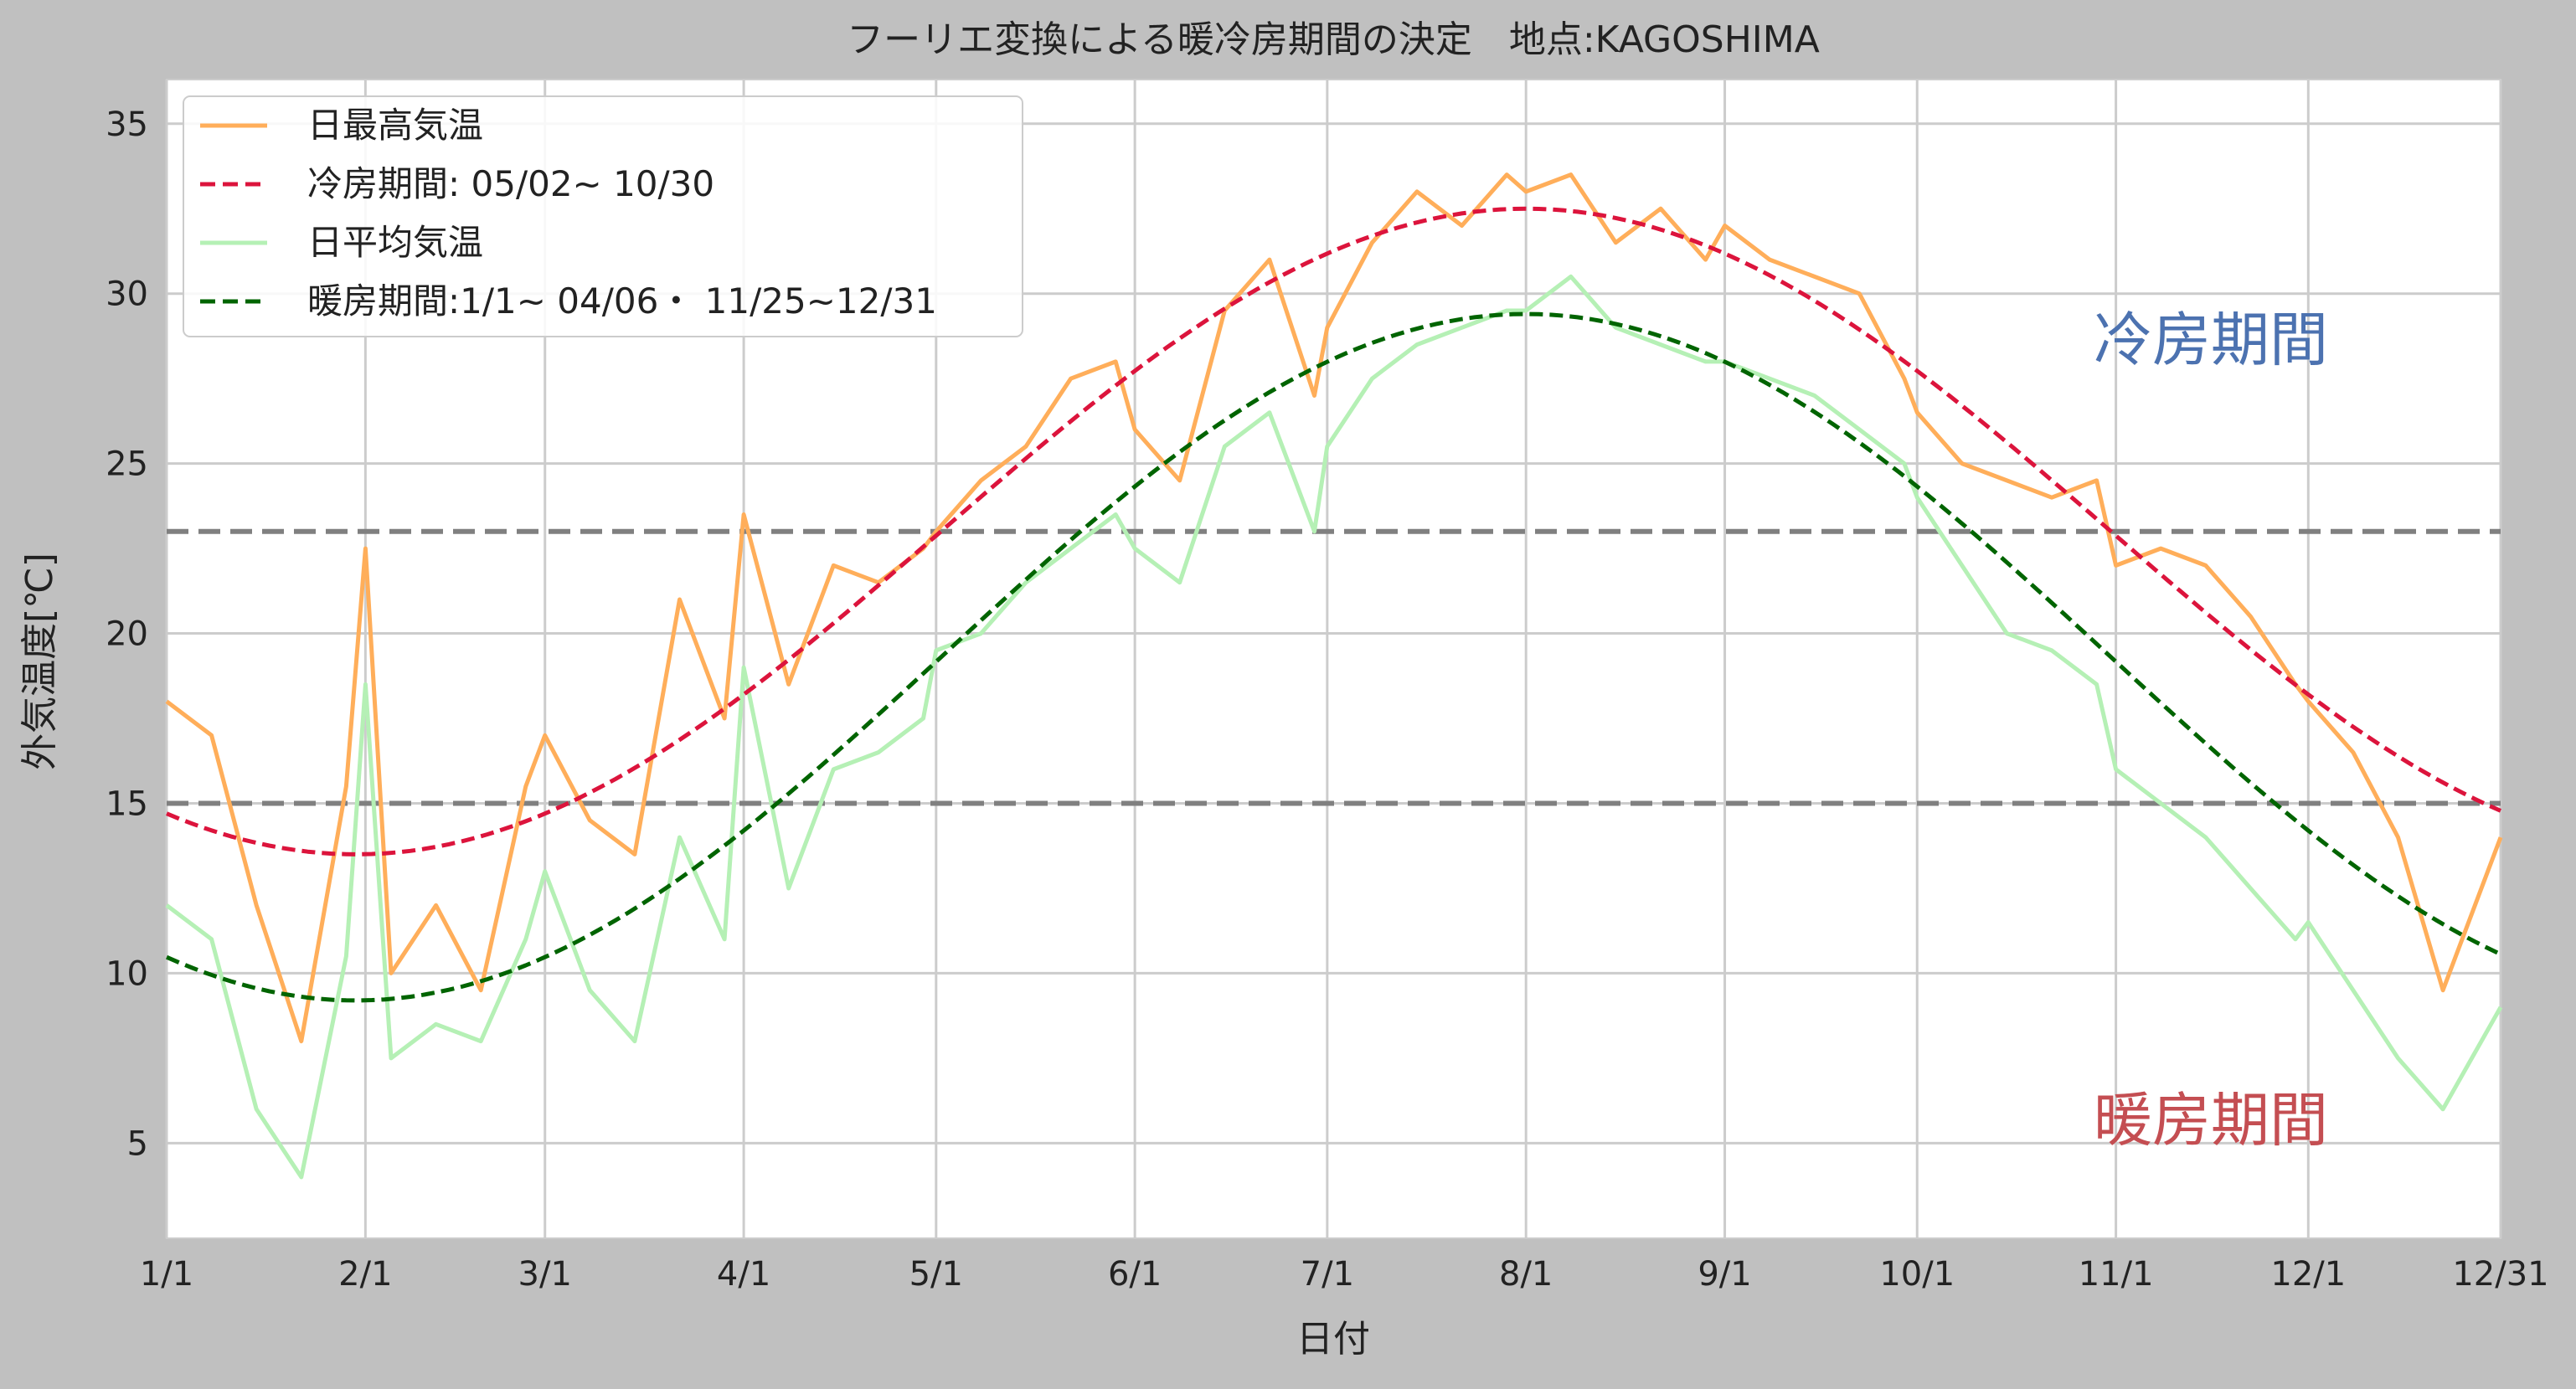 The height and width of the screenshot is (1389, 2576). I want to click on legend-label-cooling: 冷房期間: 05/02~ 10/30, so click(510, 184).